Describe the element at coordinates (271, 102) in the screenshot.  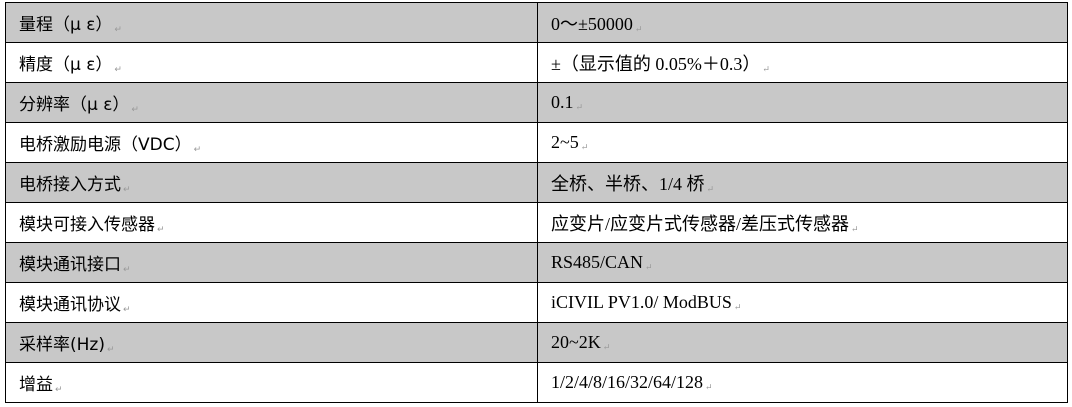
I see `spec-label-cell: 分辨率（μ ε） ↵` at that location.